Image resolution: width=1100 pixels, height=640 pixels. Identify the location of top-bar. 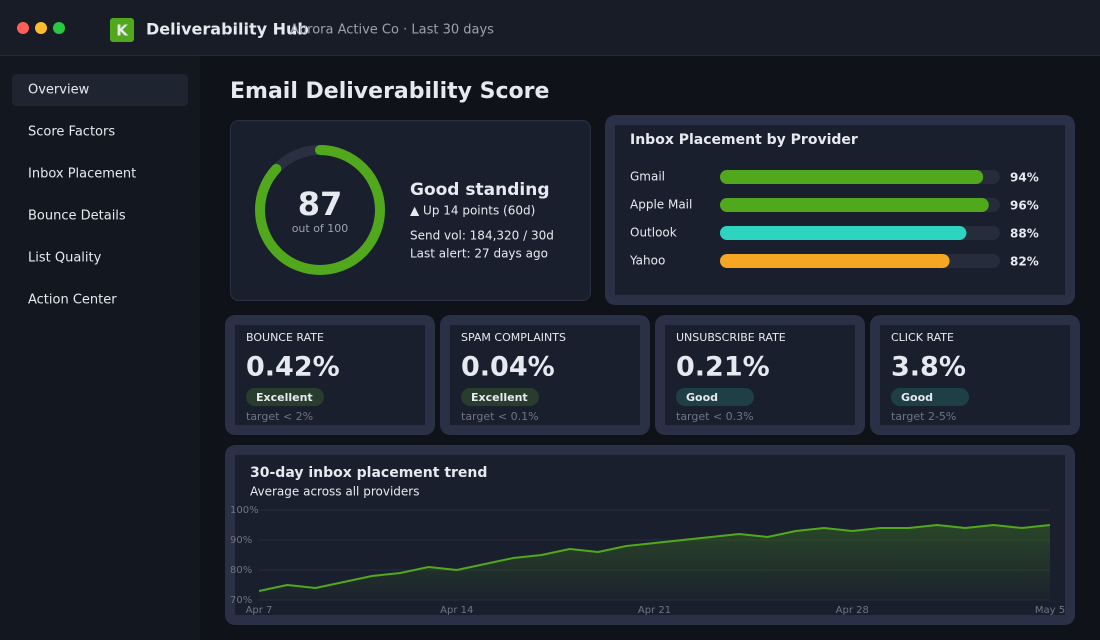
(550, 27).